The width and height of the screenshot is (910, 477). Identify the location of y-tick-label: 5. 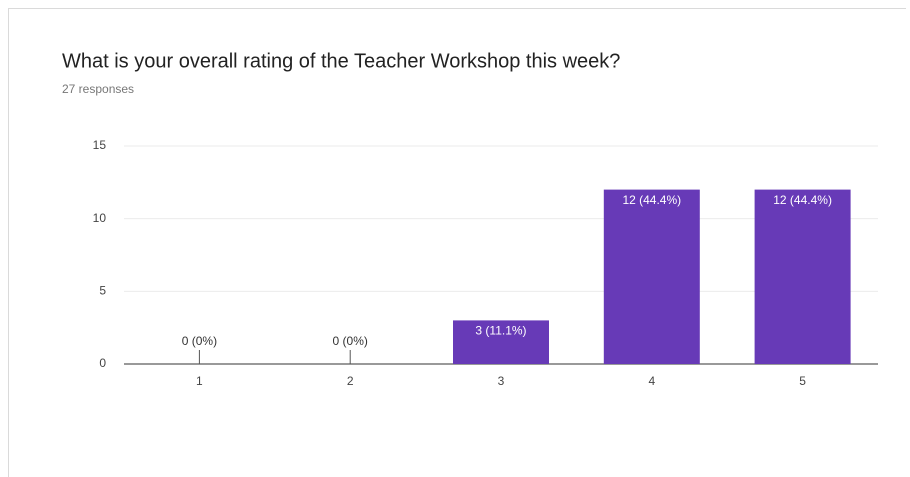
(102, 291).